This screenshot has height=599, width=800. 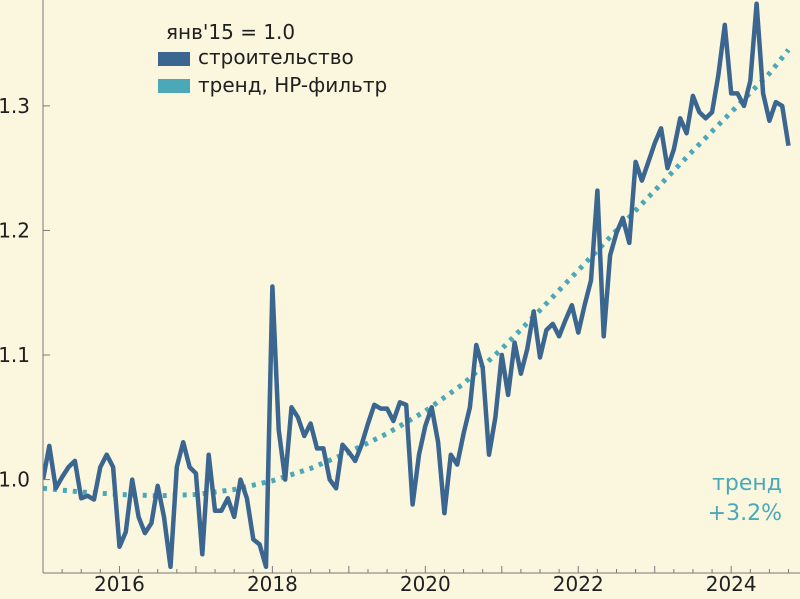 What do you see at coordinates (272, 584) in the screenshot?
I see `x-tick-label: 2018` at bounding box center [272, 584].